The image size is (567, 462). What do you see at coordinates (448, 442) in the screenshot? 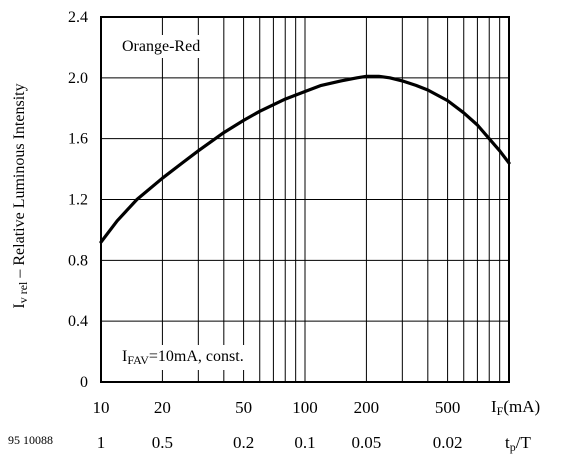
I see `x2-tick-label: 0.02` at bounding box center [448, 442].